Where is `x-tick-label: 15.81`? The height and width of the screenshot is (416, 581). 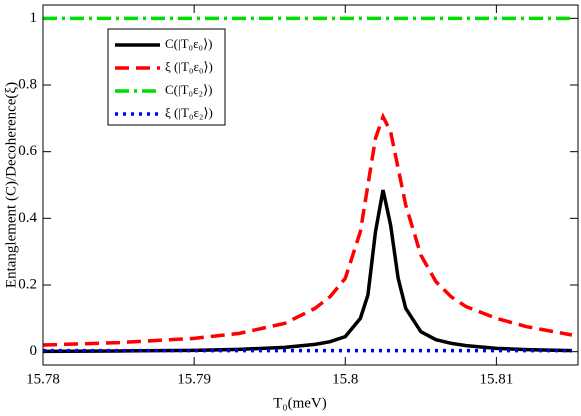
x-tick-label: 15.81 is located at coordinates (497, 379).